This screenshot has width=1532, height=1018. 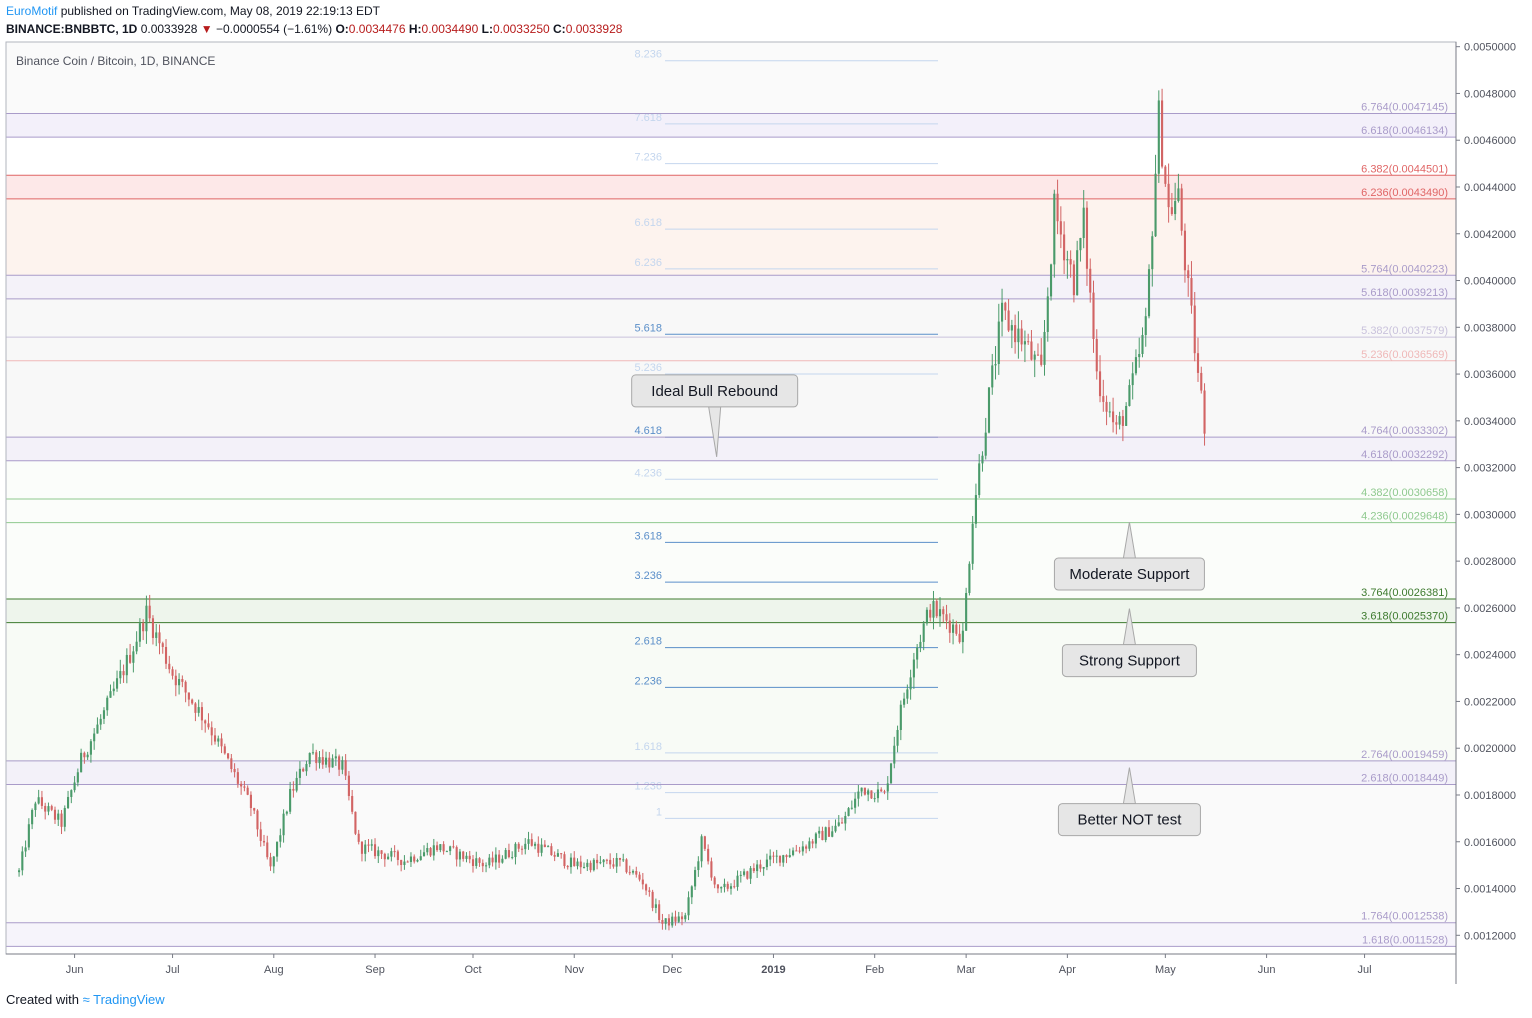 What do you see at coordinates (1404, 269) in the screenshot?
I see `fib-label: 5.764(0.0040223)` at bounding box center [1404, 269].